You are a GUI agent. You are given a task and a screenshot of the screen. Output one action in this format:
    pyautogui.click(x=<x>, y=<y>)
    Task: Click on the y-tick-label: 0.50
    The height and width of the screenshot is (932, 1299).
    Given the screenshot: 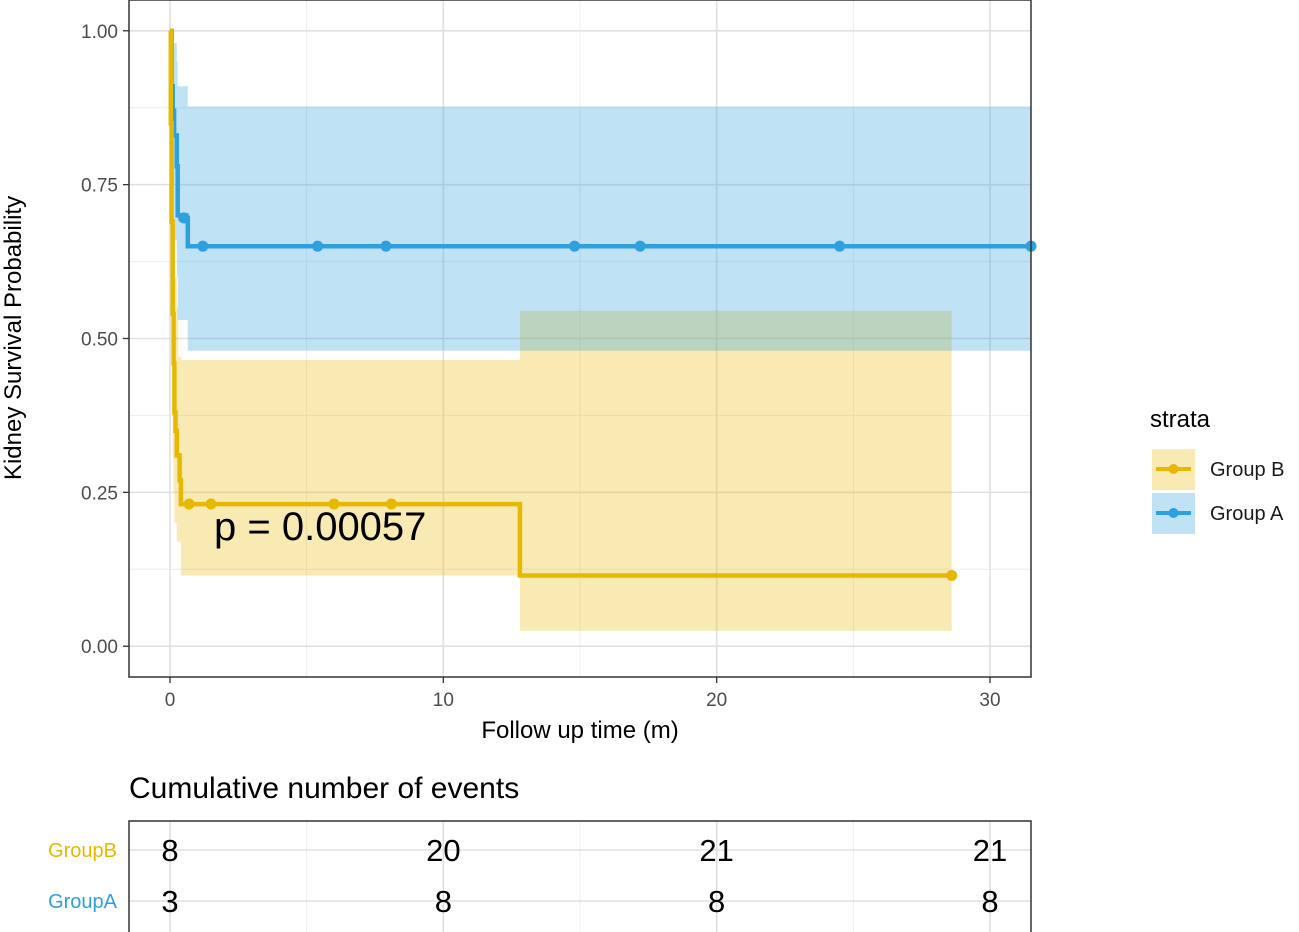 What is the action you would take?
    pyautogui.click(x=99, y=340)
    